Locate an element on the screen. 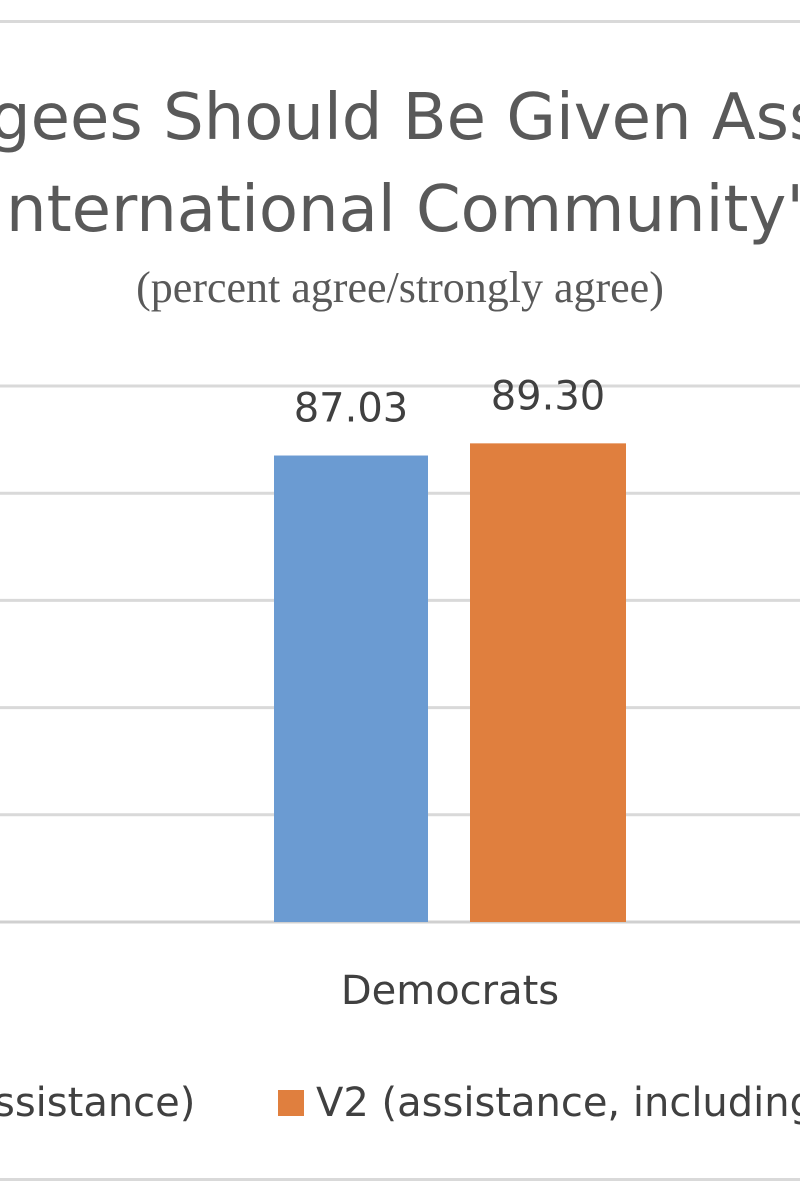  title-line-1: gees Should Be Given Ass is located at coordinates (400, 118).